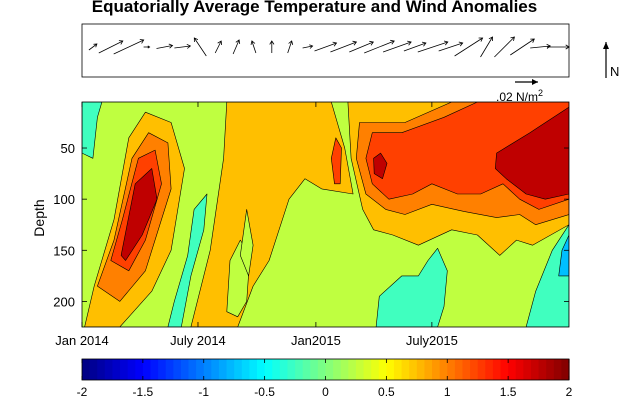 This screenshot has height=400, width=629. I want to click on colorbar-cells, so click(326, 369).